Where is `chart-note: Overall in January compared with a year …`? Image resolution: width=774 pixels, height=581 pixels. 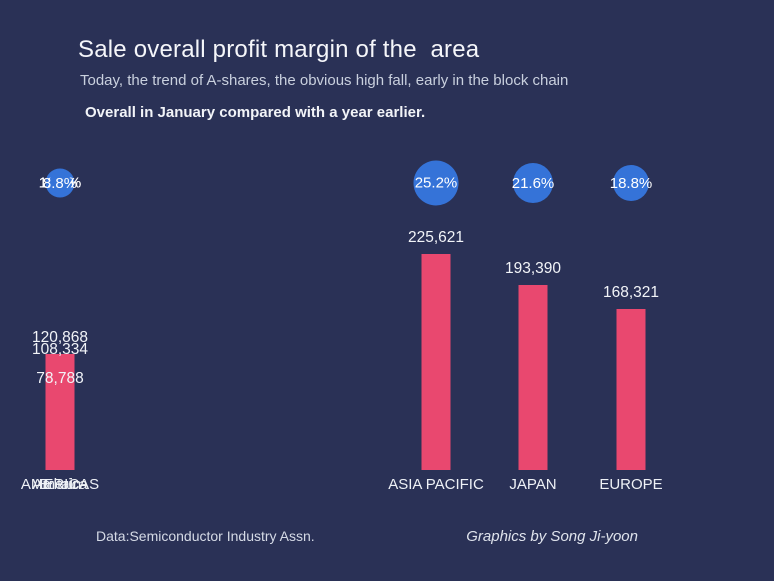
chart-note: Overall in January compared with a year … is located at coordinates (255, 112).